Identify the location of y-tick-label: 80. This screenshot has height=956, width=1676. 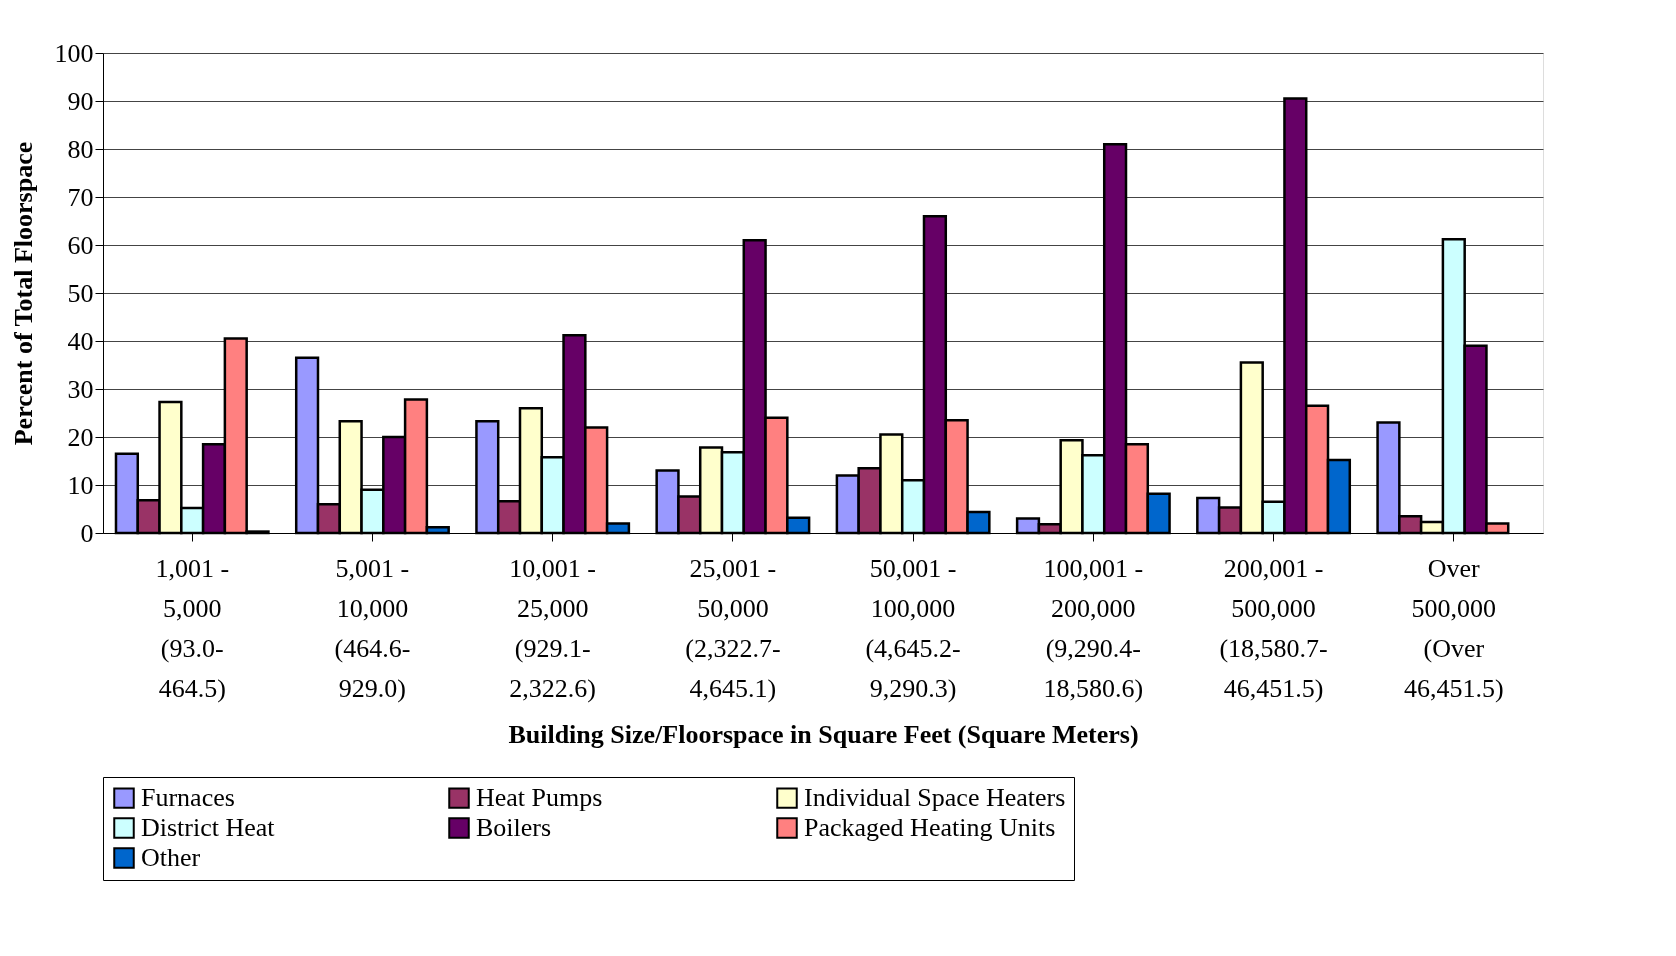
(80, 149).